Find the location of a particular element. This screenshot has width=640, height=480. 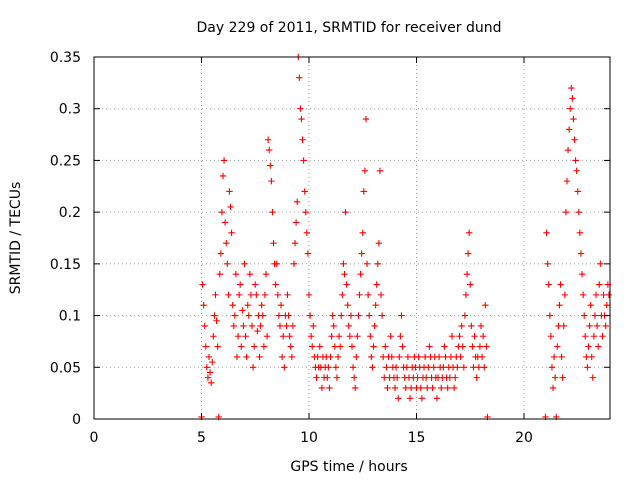

x-tick-label: 5 is located at coordinates (201, 438).